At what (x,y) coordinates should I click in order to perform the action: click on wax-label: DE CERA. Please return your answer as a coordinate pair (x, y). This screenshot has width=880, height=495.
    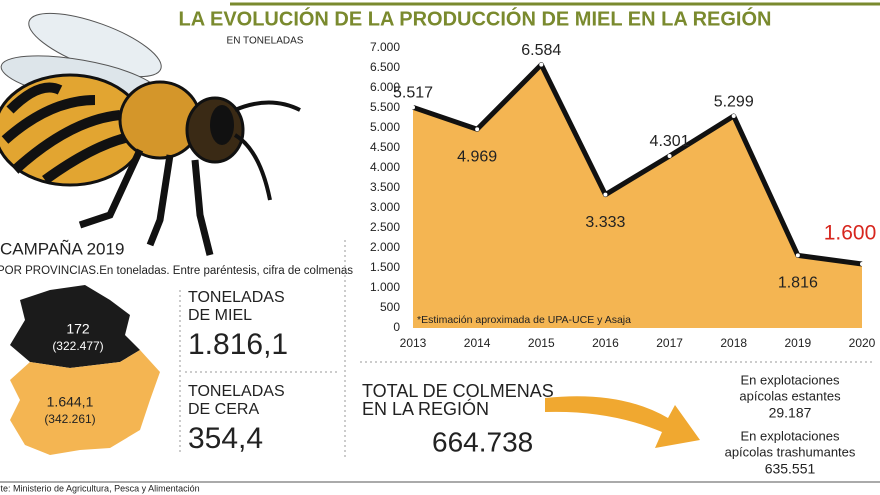
    Looking at the image, I should click on (223, 409).